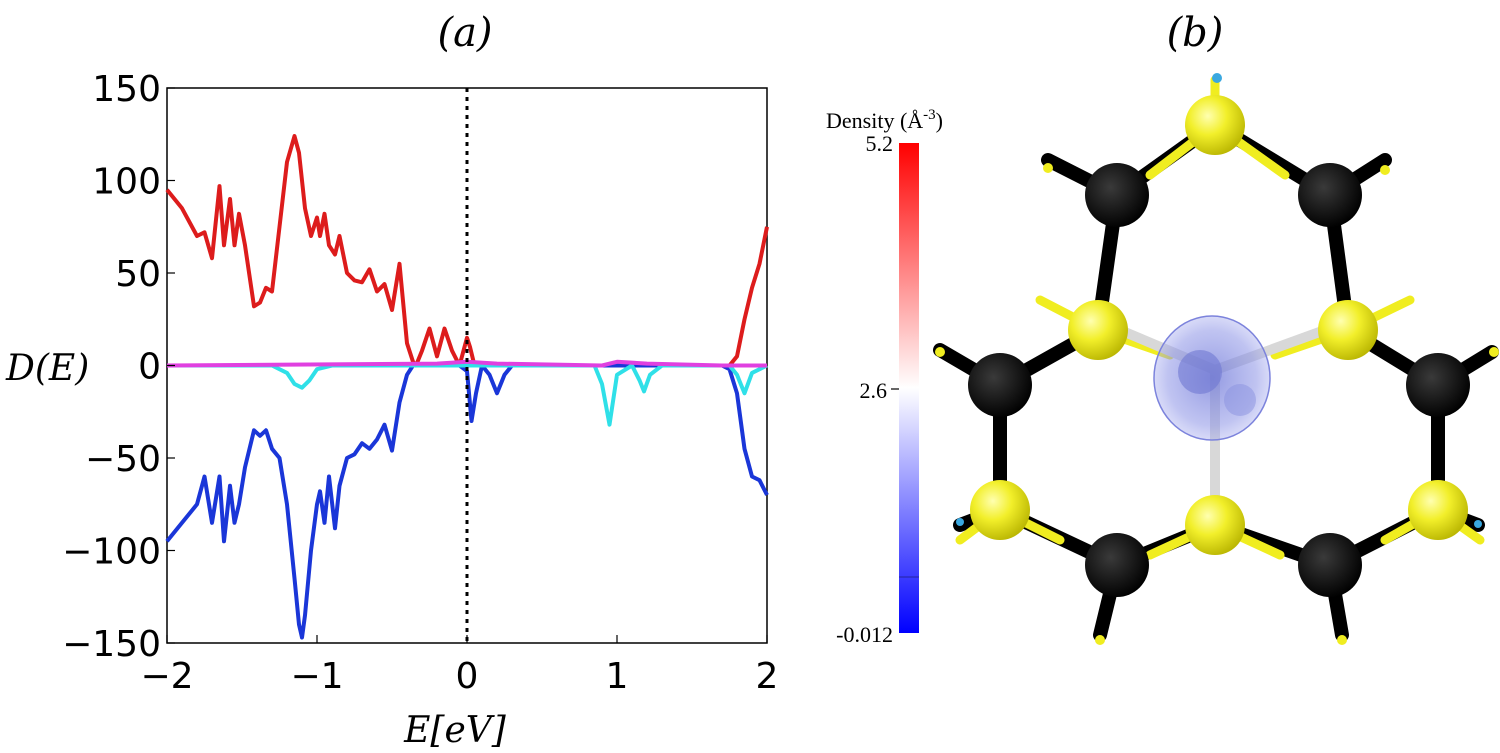 The width and height of the screenshot is (1500, 753). What do you see at coordinates (1195, 33) in the screenshot?
I see `panel-label-b: (b)` at bounding box center [1195, 33].